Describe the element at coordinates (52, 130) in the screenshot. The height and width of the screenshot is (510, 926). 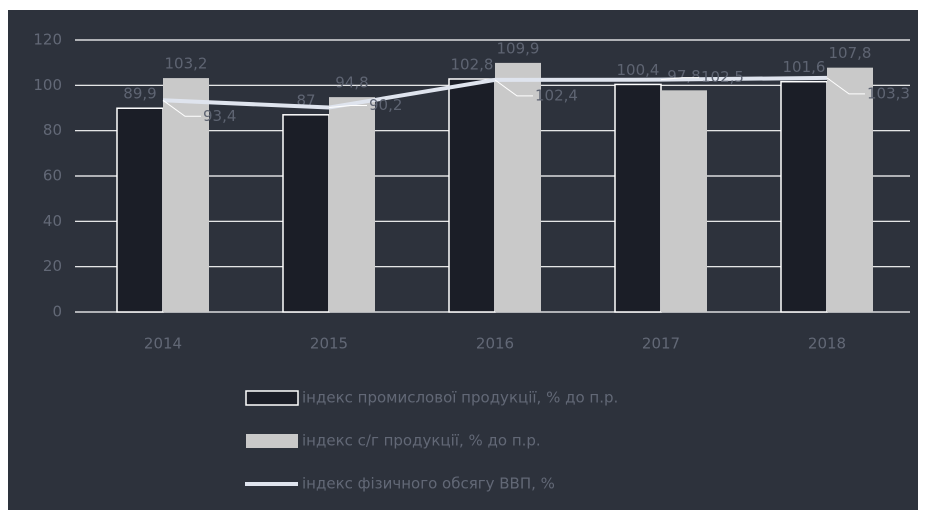
I see `y-tick-label: 80` at that location.